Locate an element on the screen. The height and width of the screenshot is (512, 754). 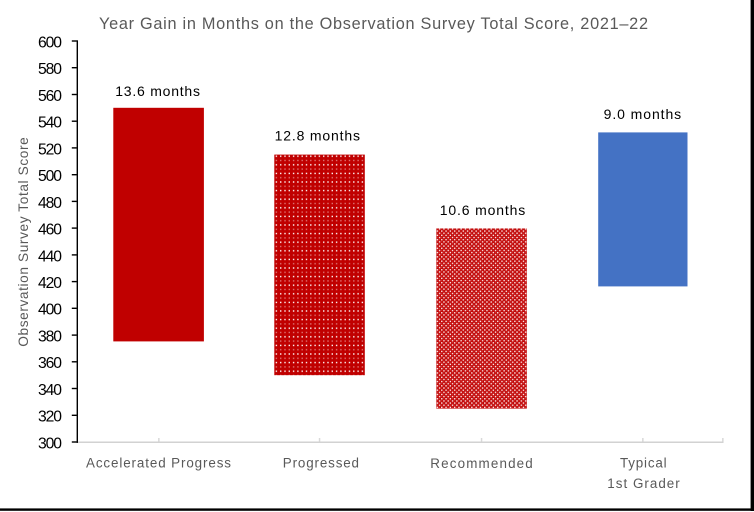
svg-text: 440 is located at coordinates (50, 256).